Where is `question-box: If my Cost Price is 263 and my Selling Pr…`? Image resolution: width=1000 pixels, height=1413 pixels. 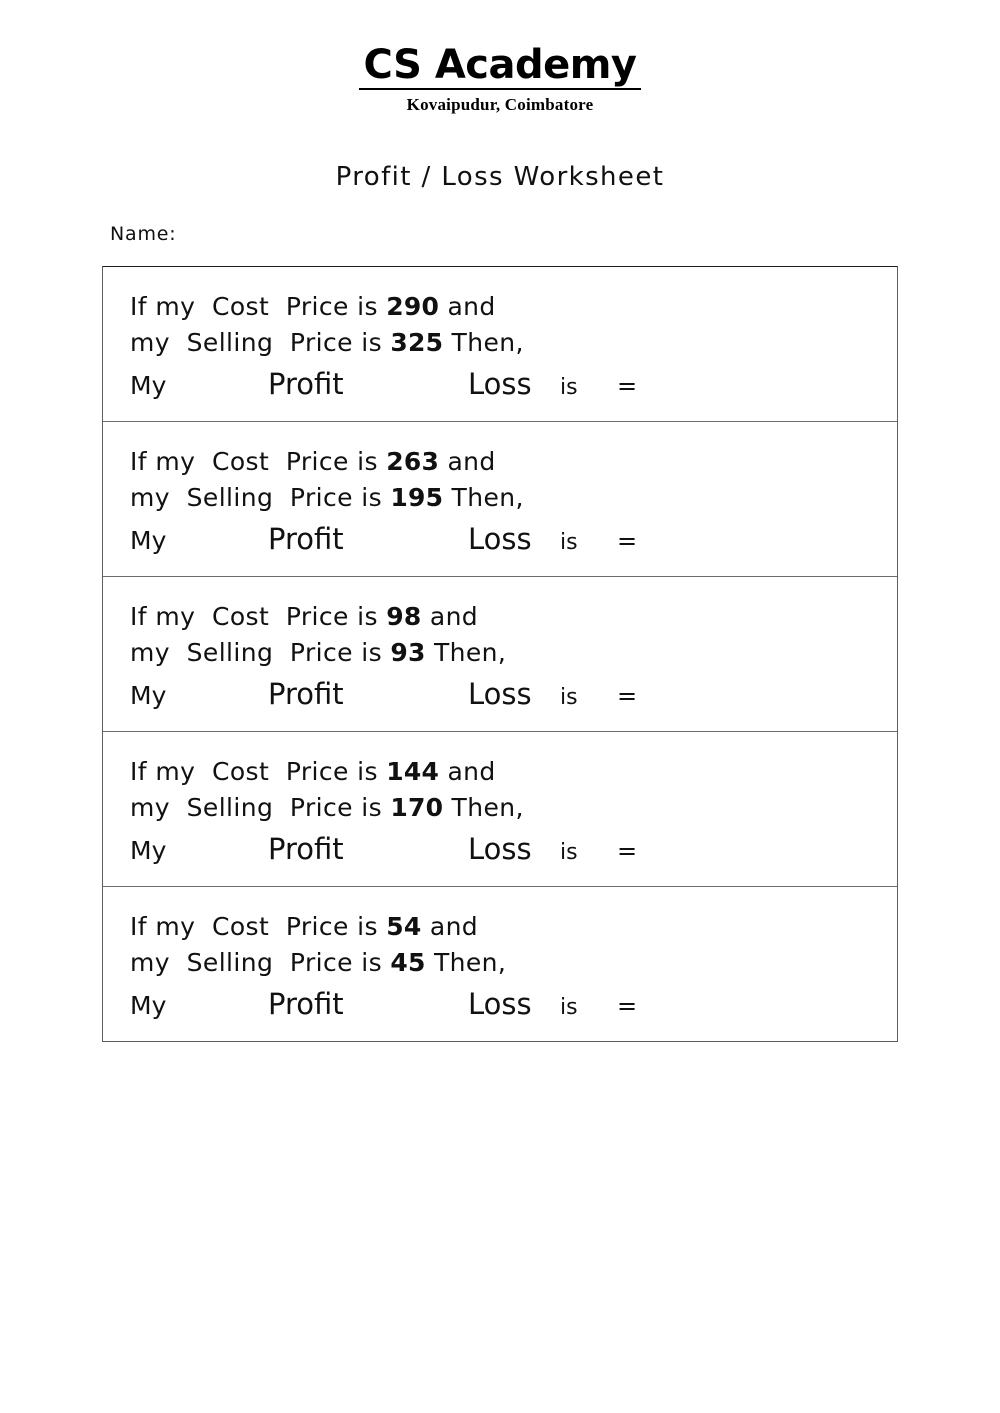
question-box: If my Cost Price is 263 and my Selling Pr… is located at coordinates (500, 499).